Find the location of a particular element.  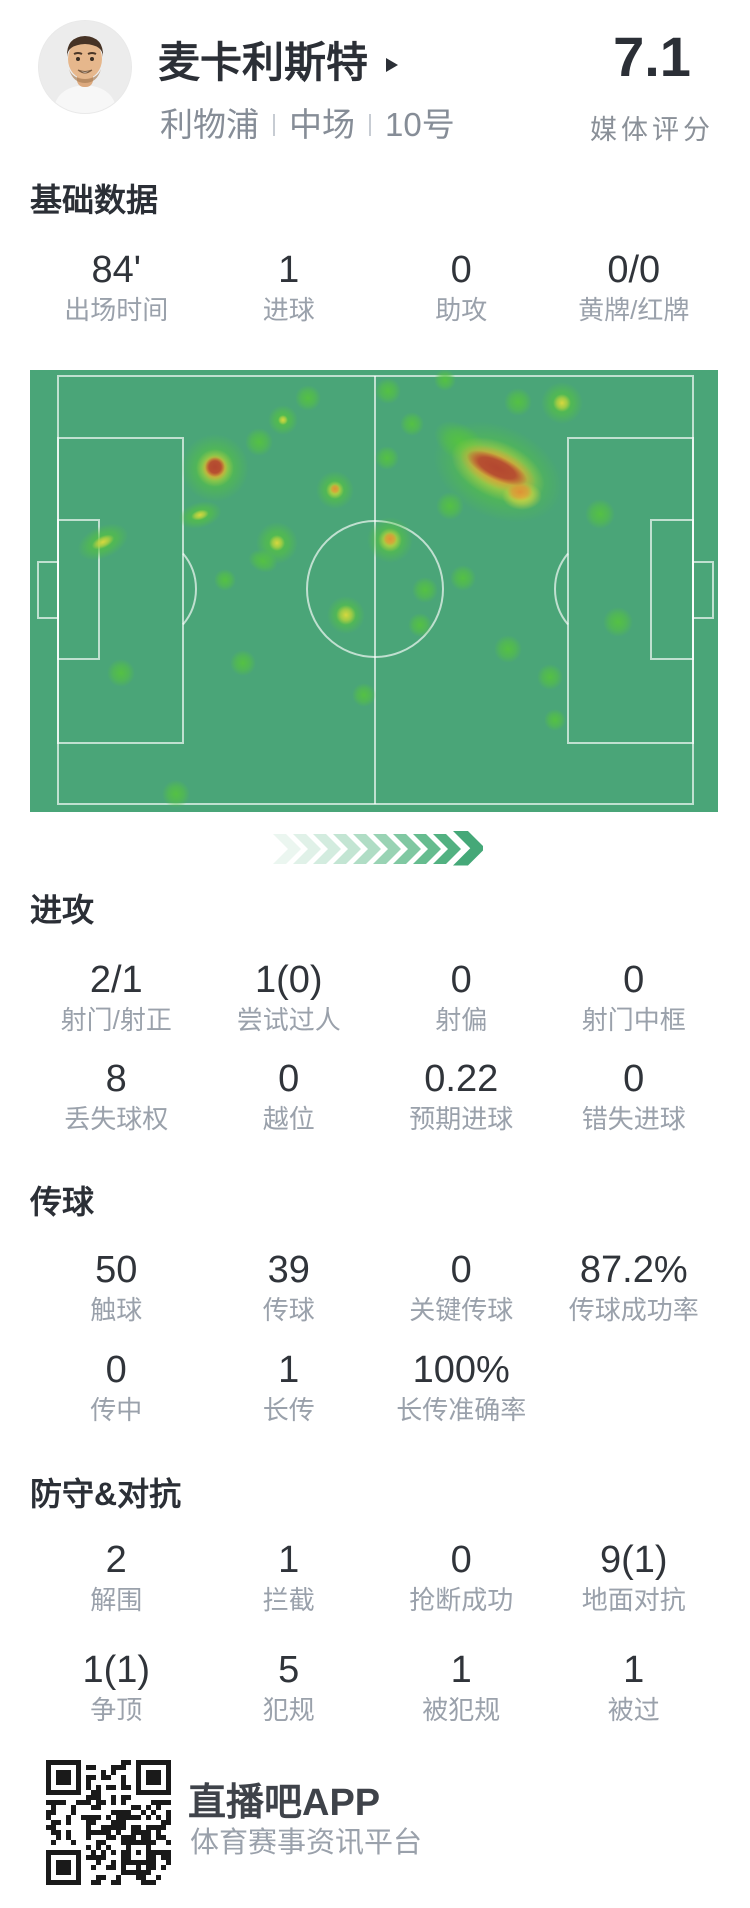

app-tagline: 体育赛事资讯平台 is located at coordinates (306, 1843).